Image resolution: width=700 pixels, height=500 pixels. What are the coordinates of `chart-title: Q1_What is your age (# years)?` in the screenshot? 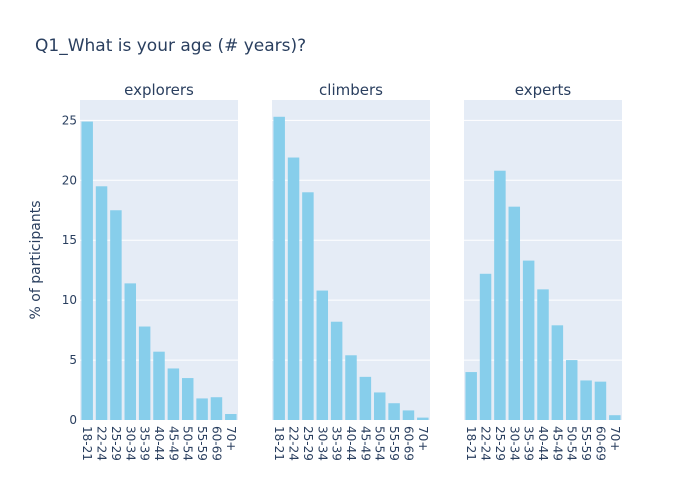 It's located at (170, 46).